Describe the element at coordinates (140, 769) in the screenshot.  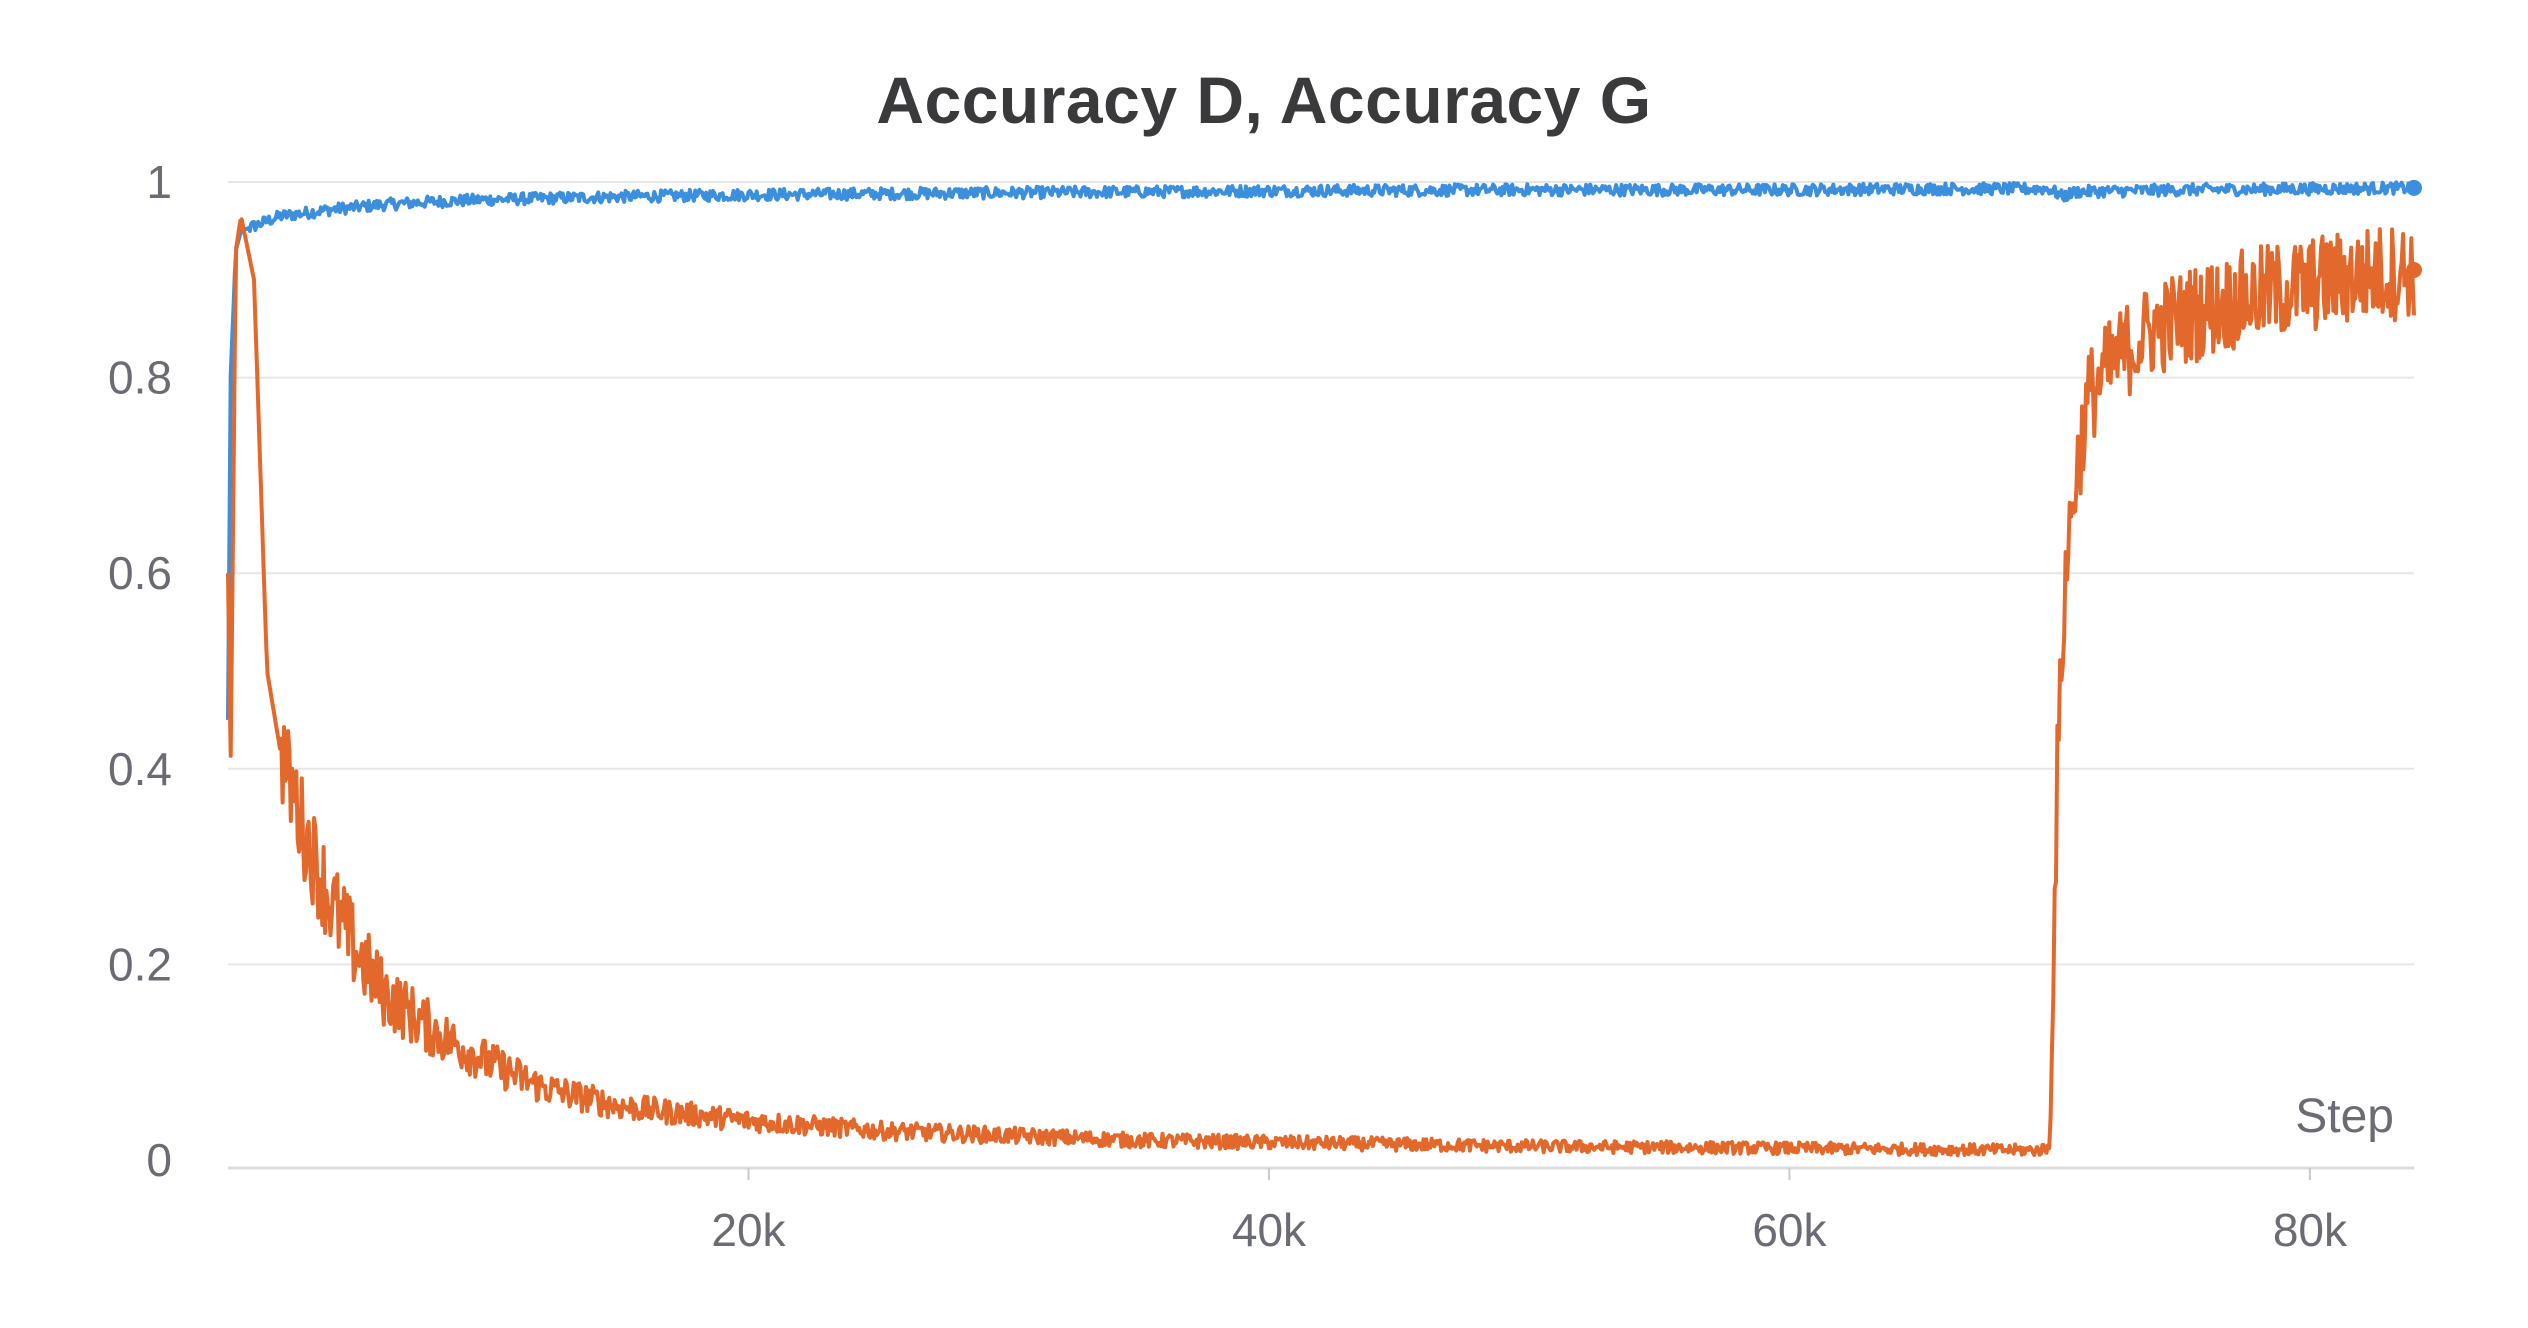
I see `y-tick-label: 0.4` at that location.